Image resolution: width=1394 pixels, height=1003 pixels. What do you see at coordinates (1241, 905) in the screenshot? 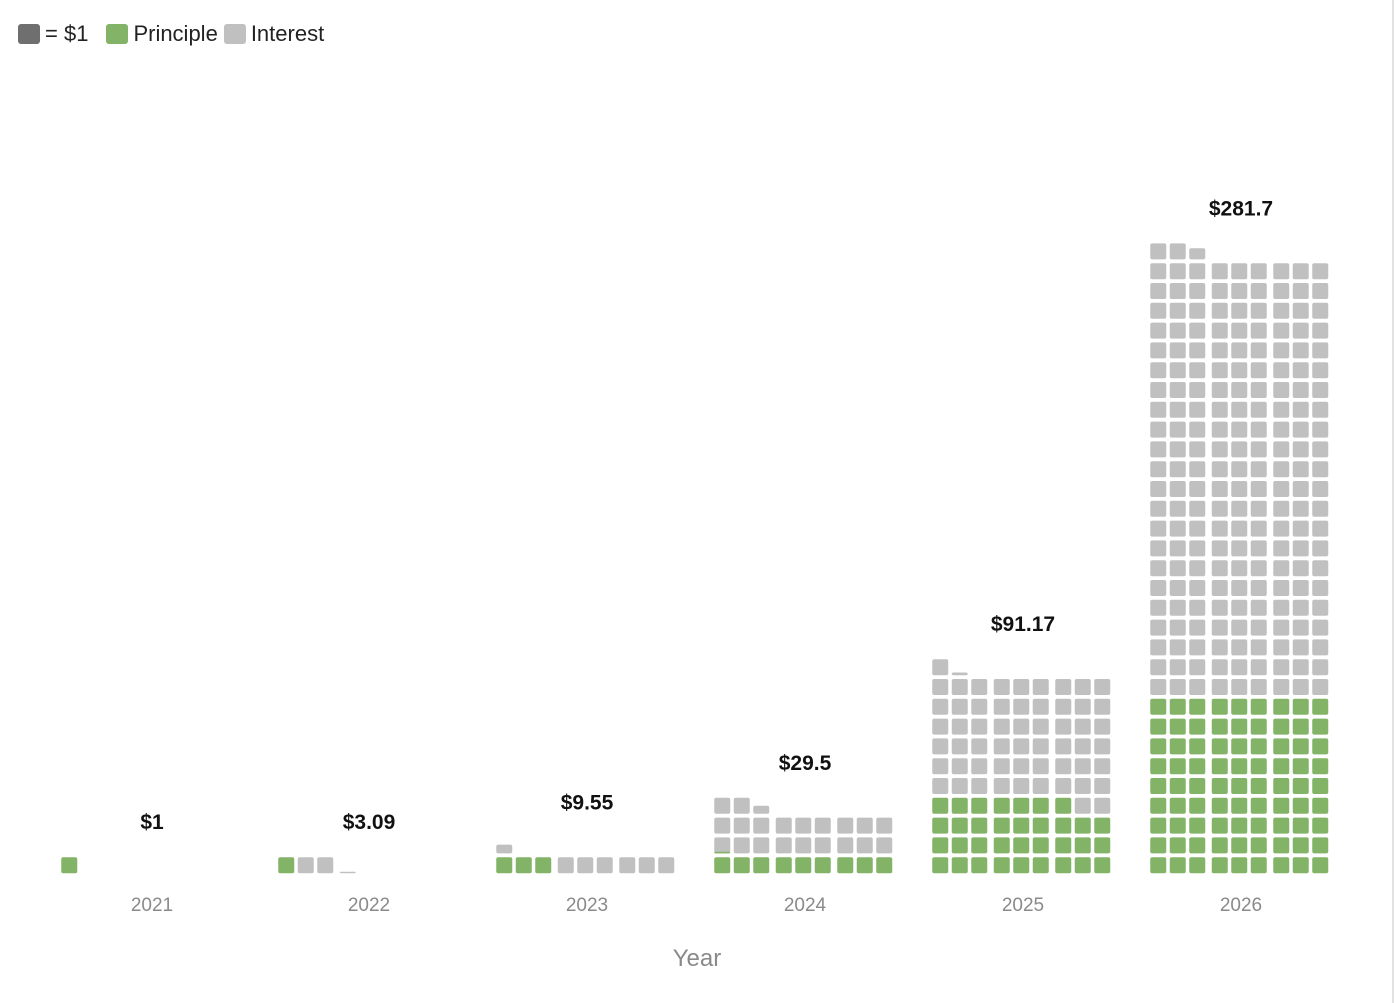
I see `x-tick-label-2026: 2026` at bounding box center [1241, 905].